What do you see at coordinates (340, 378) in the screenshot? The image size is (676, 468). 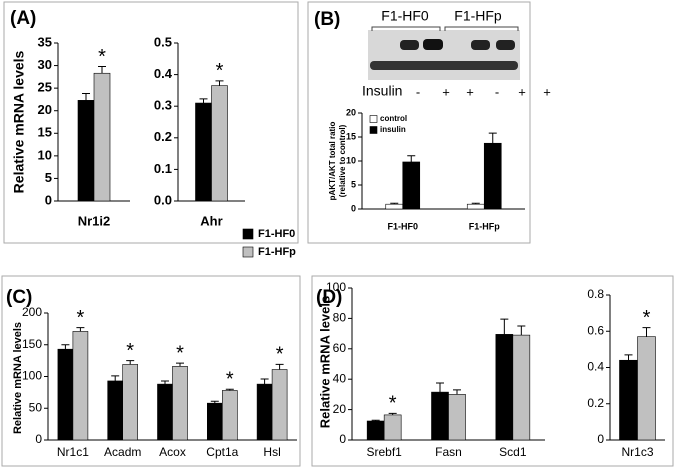 I see `y-tick-label: 40` at bounding box center [340, 378].